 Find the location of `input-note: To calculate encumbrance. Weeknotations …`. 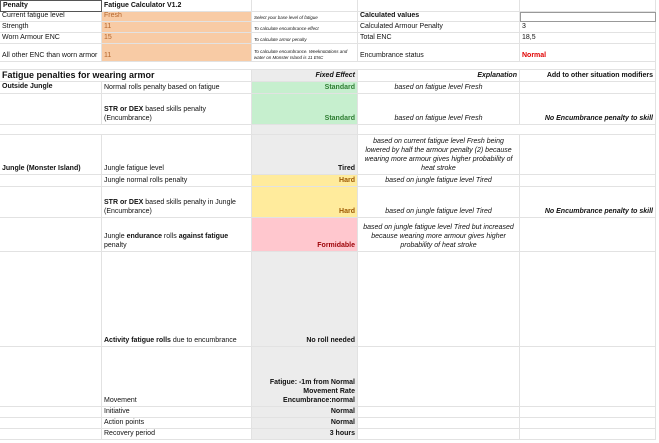

input-note: To calculate encumbrance. Weeknotations … is located at coordinates (305, 53).